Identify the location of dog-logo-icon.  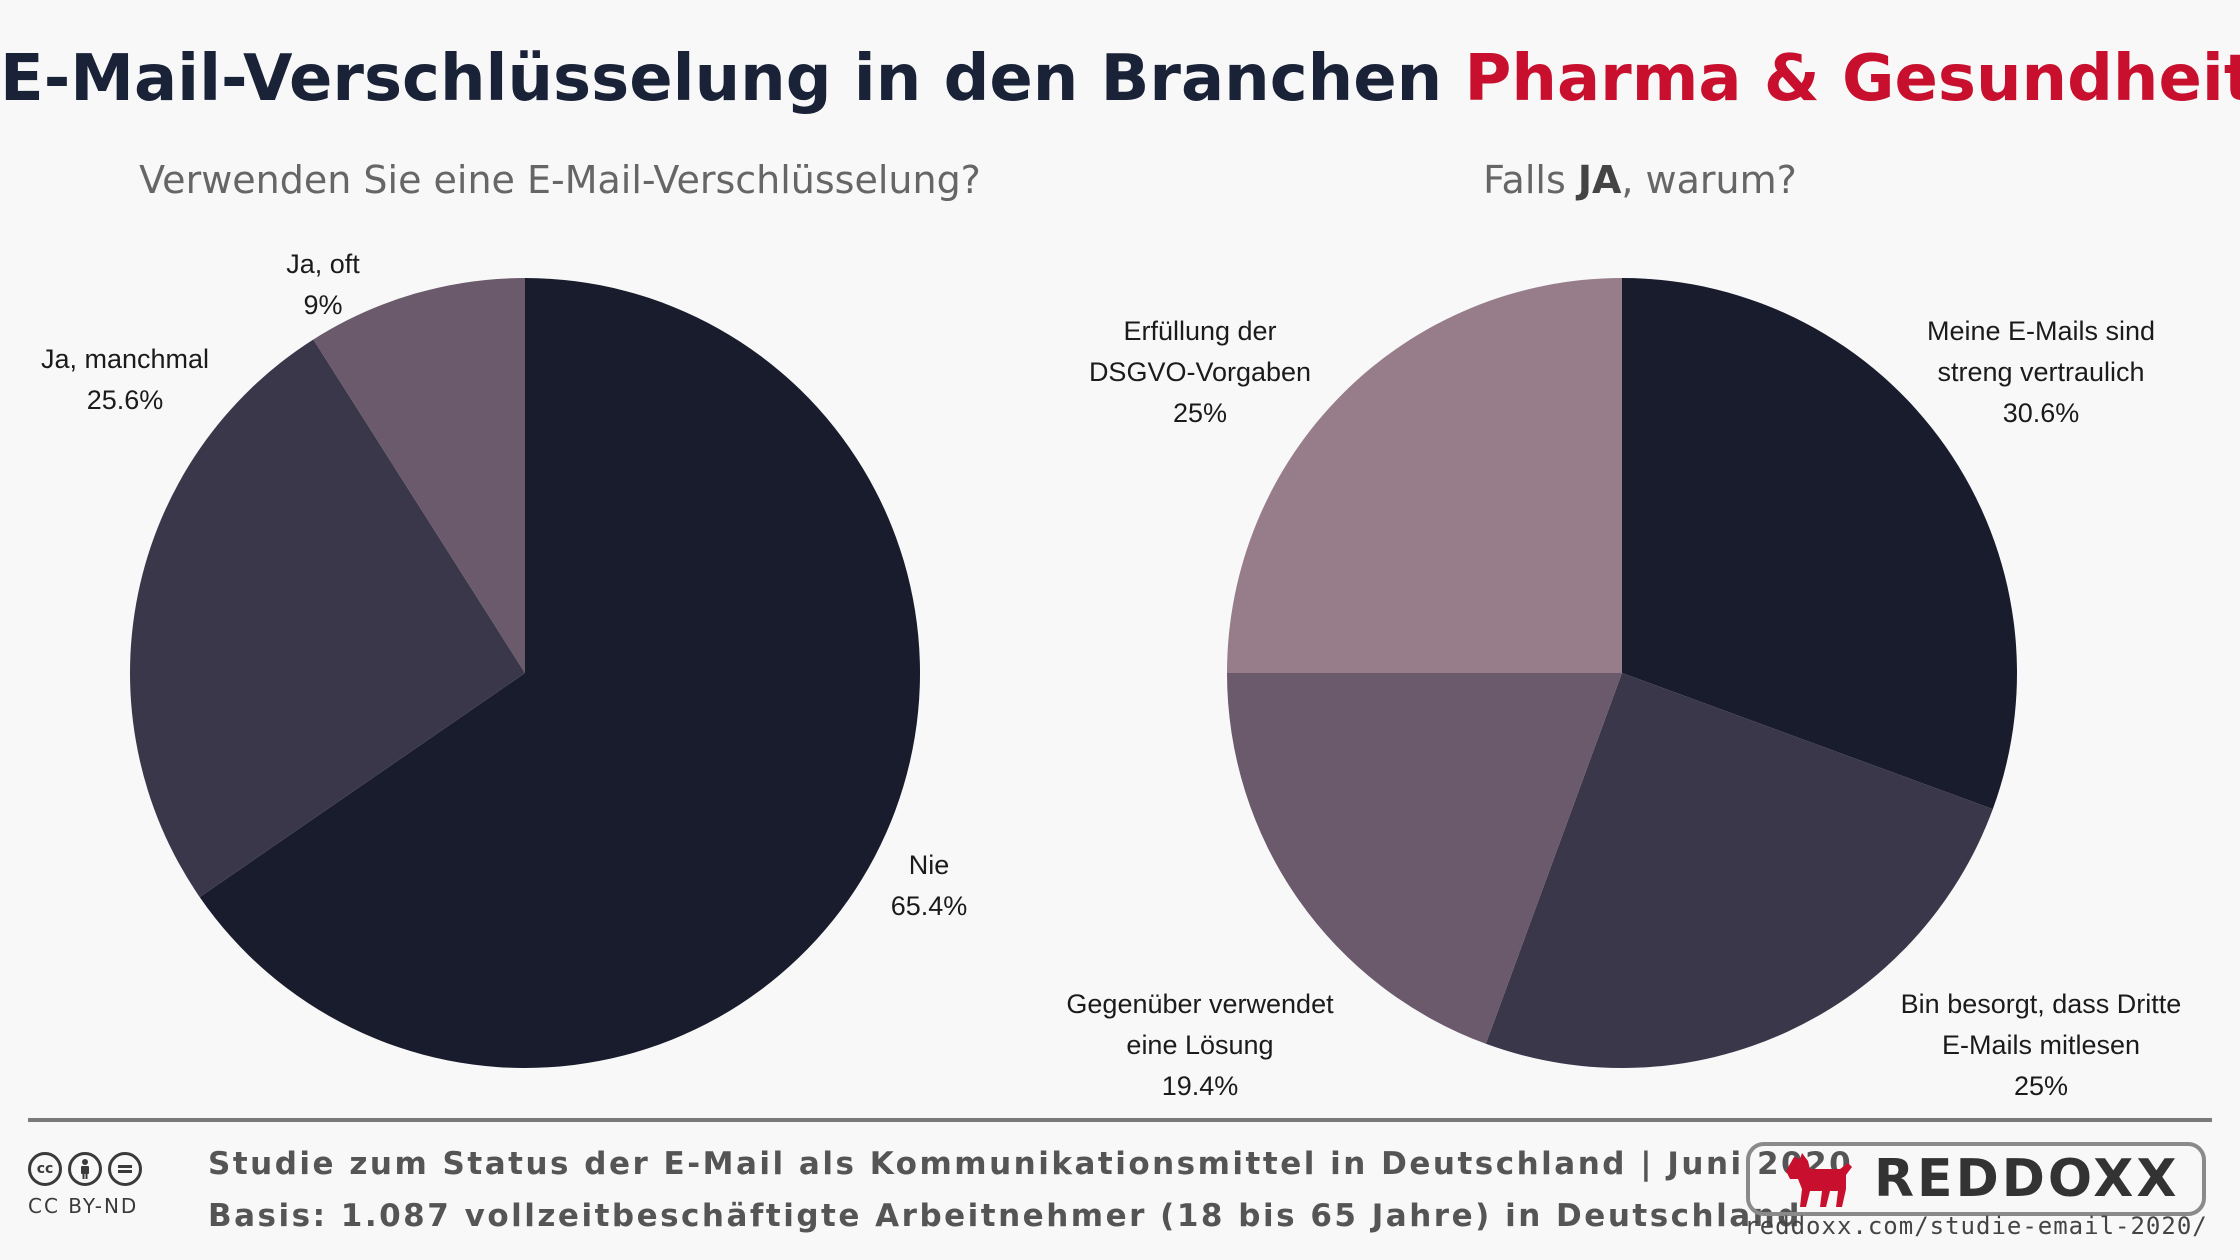
(1819, 1180).